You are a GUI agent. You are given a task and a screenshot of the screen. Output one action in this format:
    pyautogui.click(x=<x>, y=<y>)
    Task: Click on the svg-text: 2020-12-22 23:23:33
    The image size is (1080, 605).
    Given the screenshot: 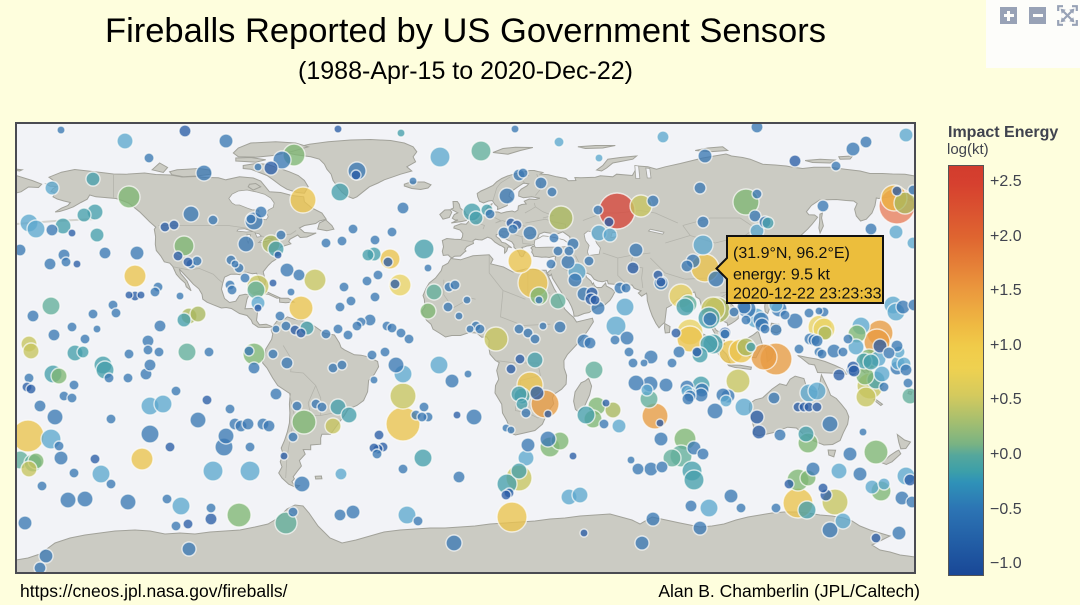 What is the action you would take?
    pyautogui.click(x=807, y=294)
    